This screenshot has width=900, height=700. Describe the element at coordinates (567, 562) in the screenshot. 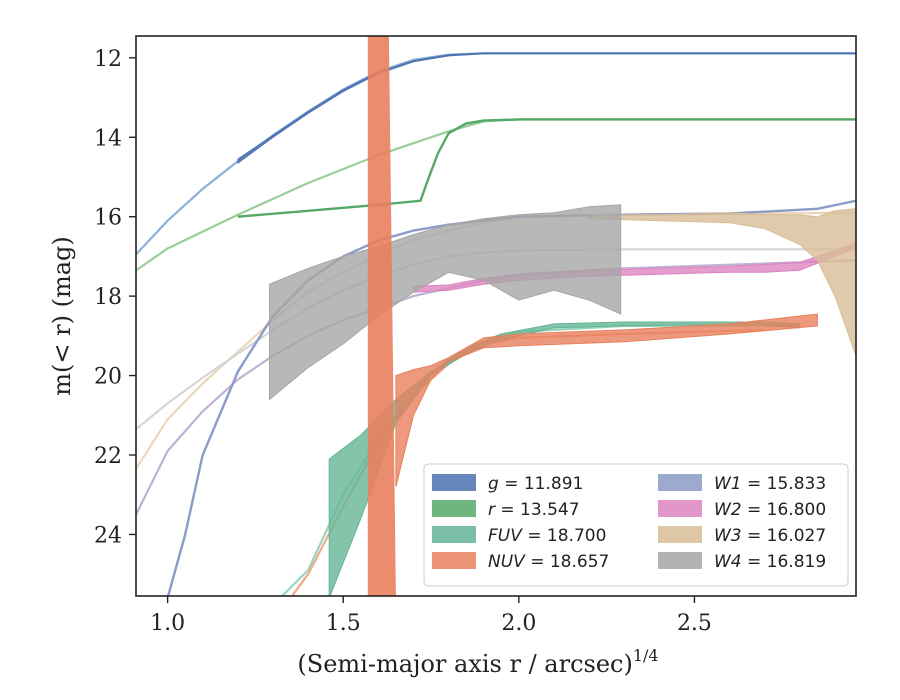

I see `legend-item-nuv-value: = 18.657` at that location.